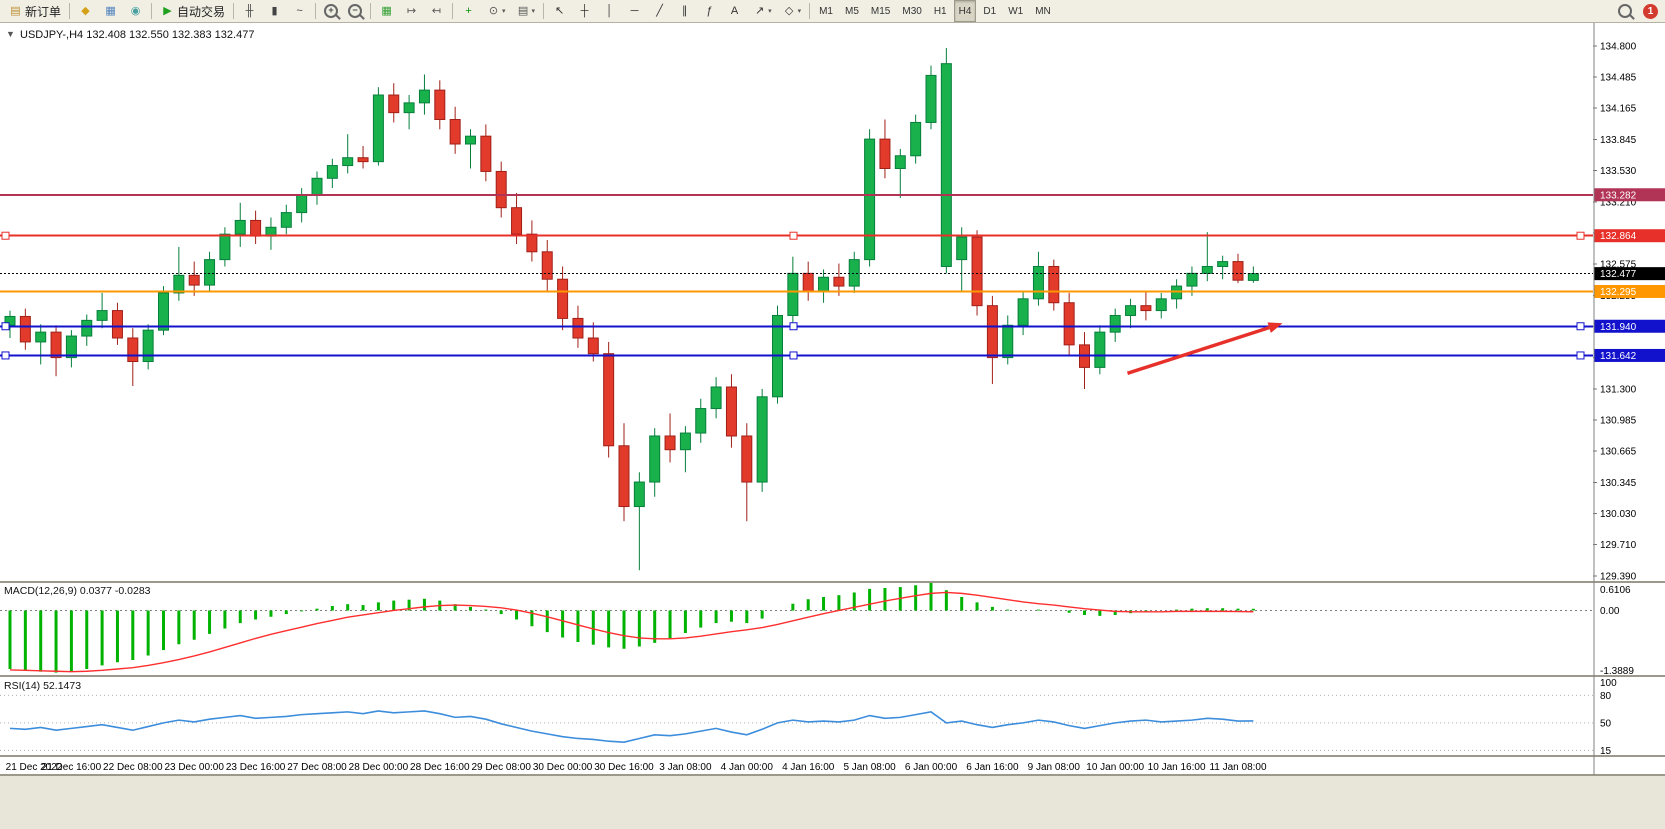 This screenshot has height=829, width=1665. I want to click on cursor-button: ↖, so click(559, 11).